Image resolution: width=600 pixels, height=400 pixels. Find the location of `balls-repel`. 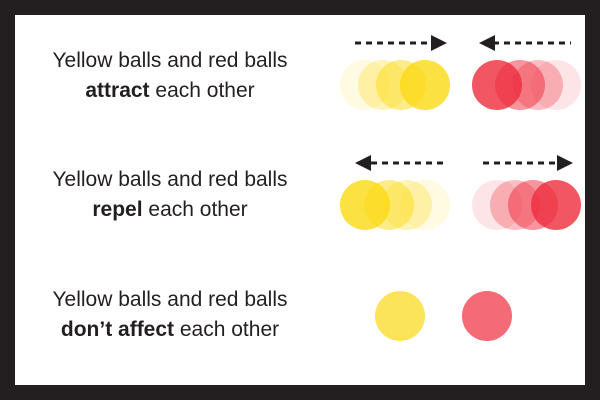

balls-repel is located at coordinates (460, 192).